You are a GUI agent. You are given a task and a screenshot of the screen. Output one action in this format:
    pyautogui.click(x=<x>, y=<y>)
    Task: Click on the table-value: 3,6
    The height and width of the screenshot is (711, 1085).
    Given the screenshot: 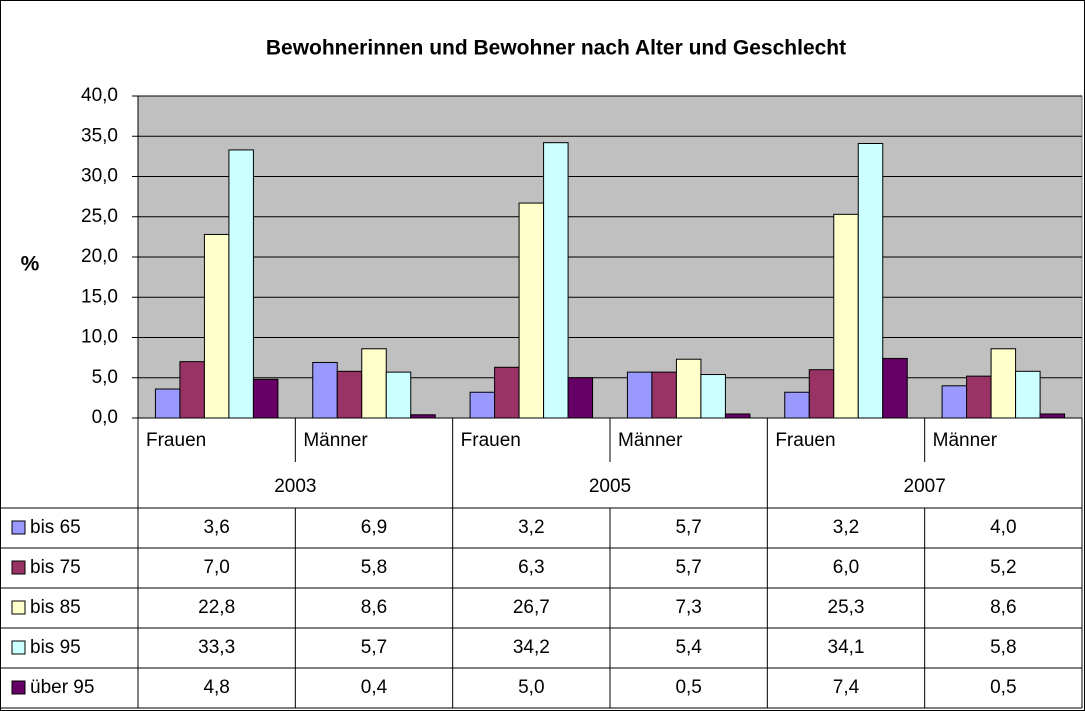 What is the action you would take?
    pyautogui.click(x=216, y=527)
    